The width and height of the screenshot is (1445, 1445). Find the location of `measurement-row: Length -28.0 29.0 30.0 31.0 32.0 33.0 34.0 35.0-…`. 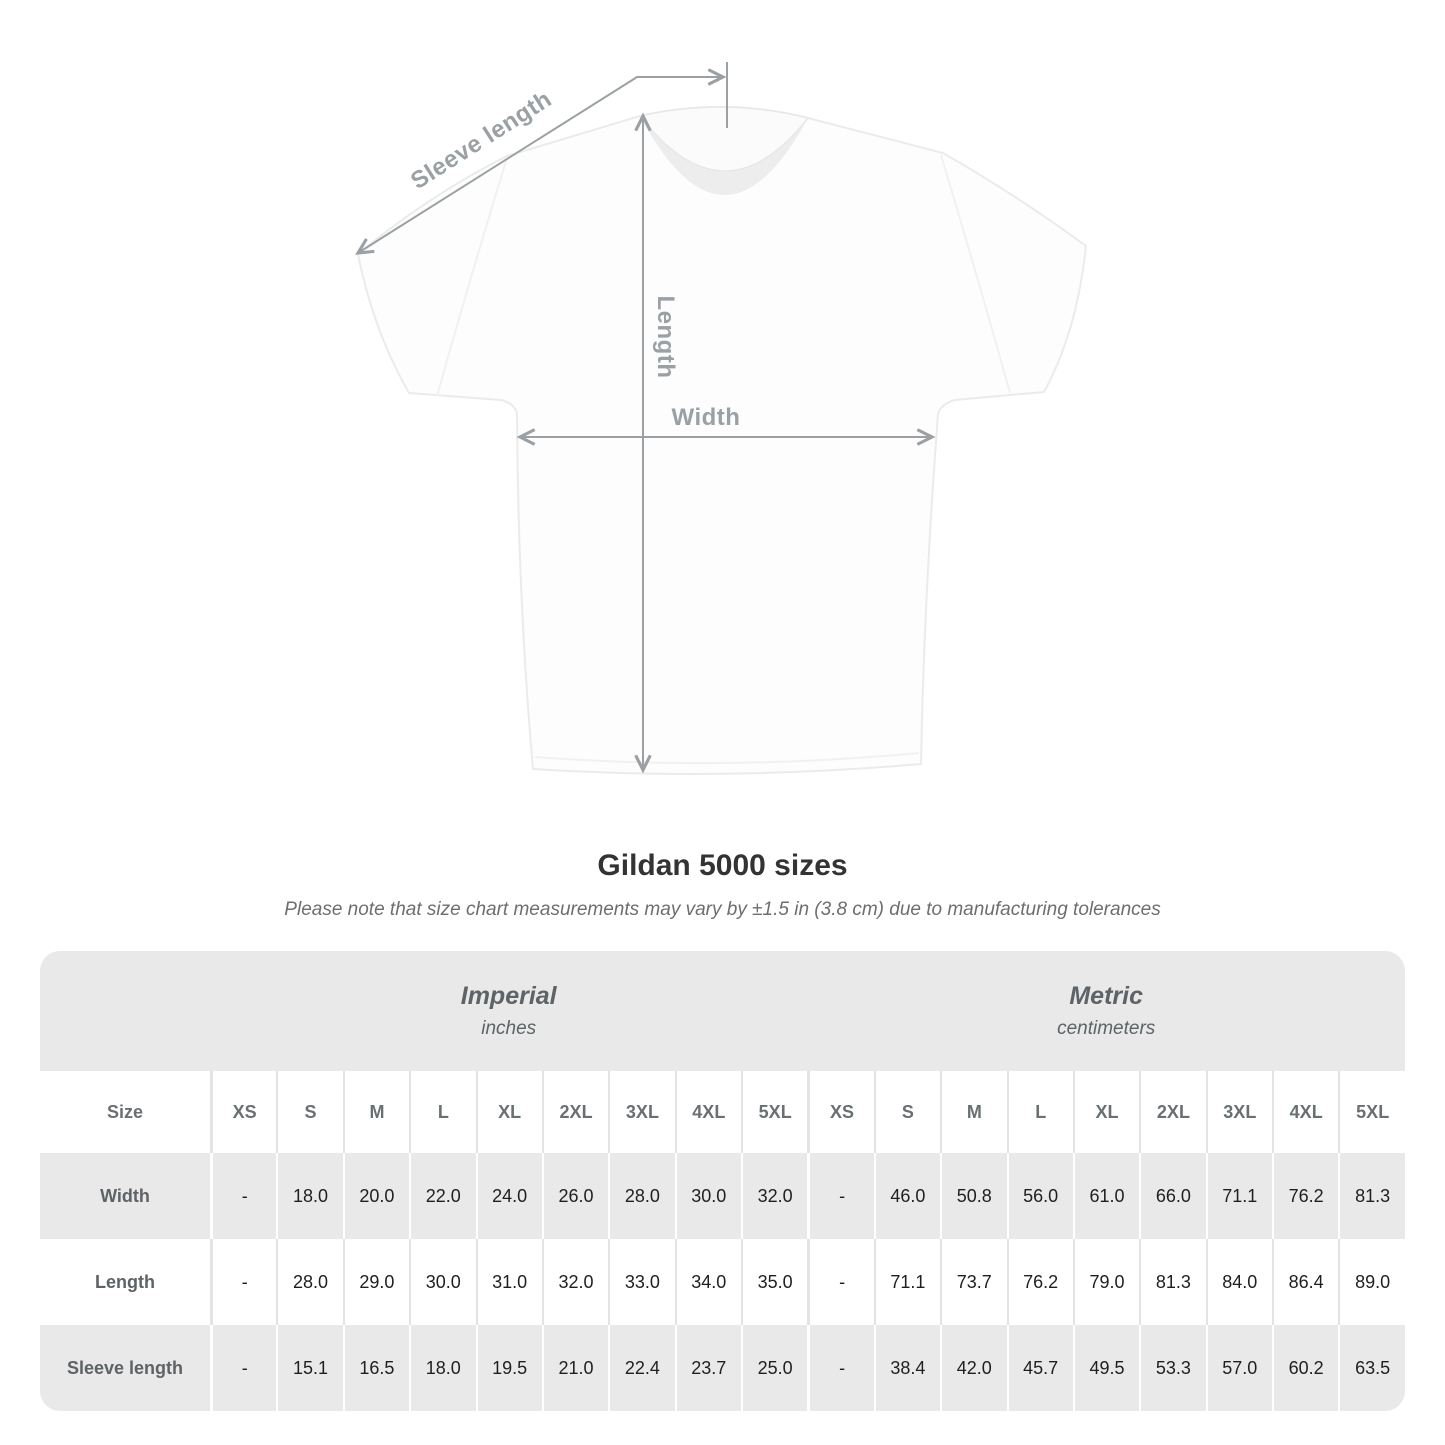

measurement-row: Length -28.0 29.0 30.0 31.0 32.0 33.0 34.0 35.0-… is located at coordinates (722, 1282).